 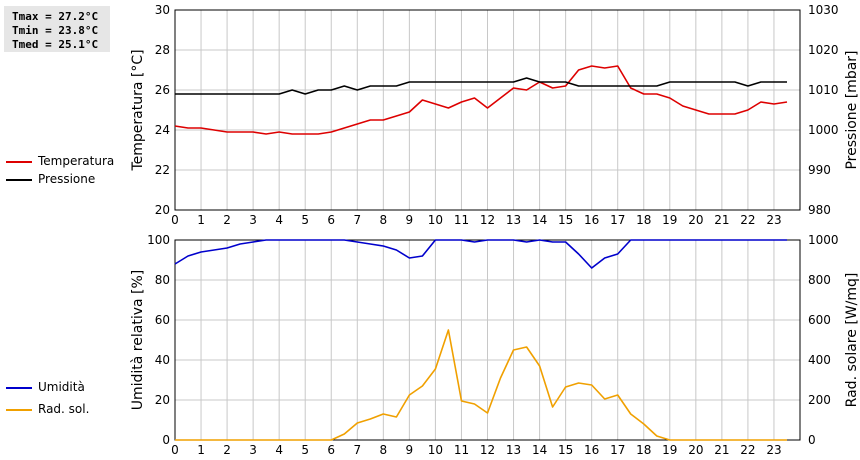 What do you see at coordinates (695, 220) in the screenshot?
I see `panel1-xtick-label: 20` at bounding box center [695, 220].